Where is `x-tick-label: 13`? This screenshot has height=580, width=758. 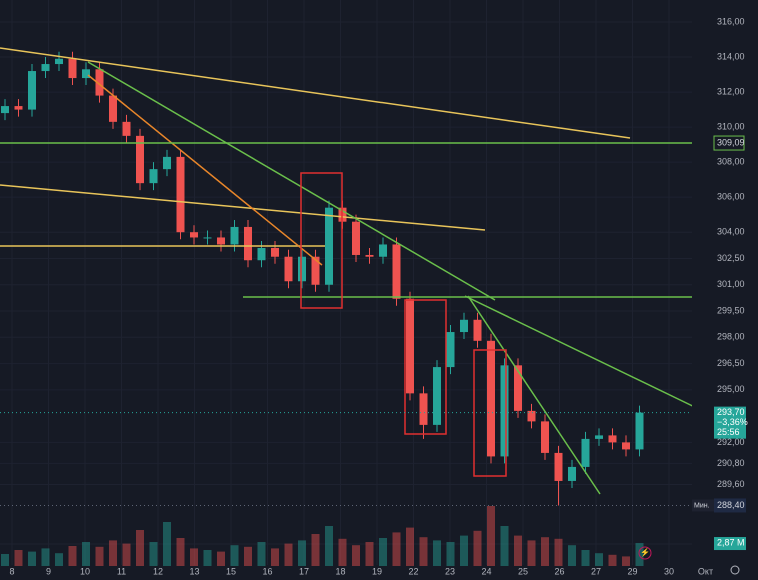
x-tick-label: 13 is located at coordinates (194, 571).